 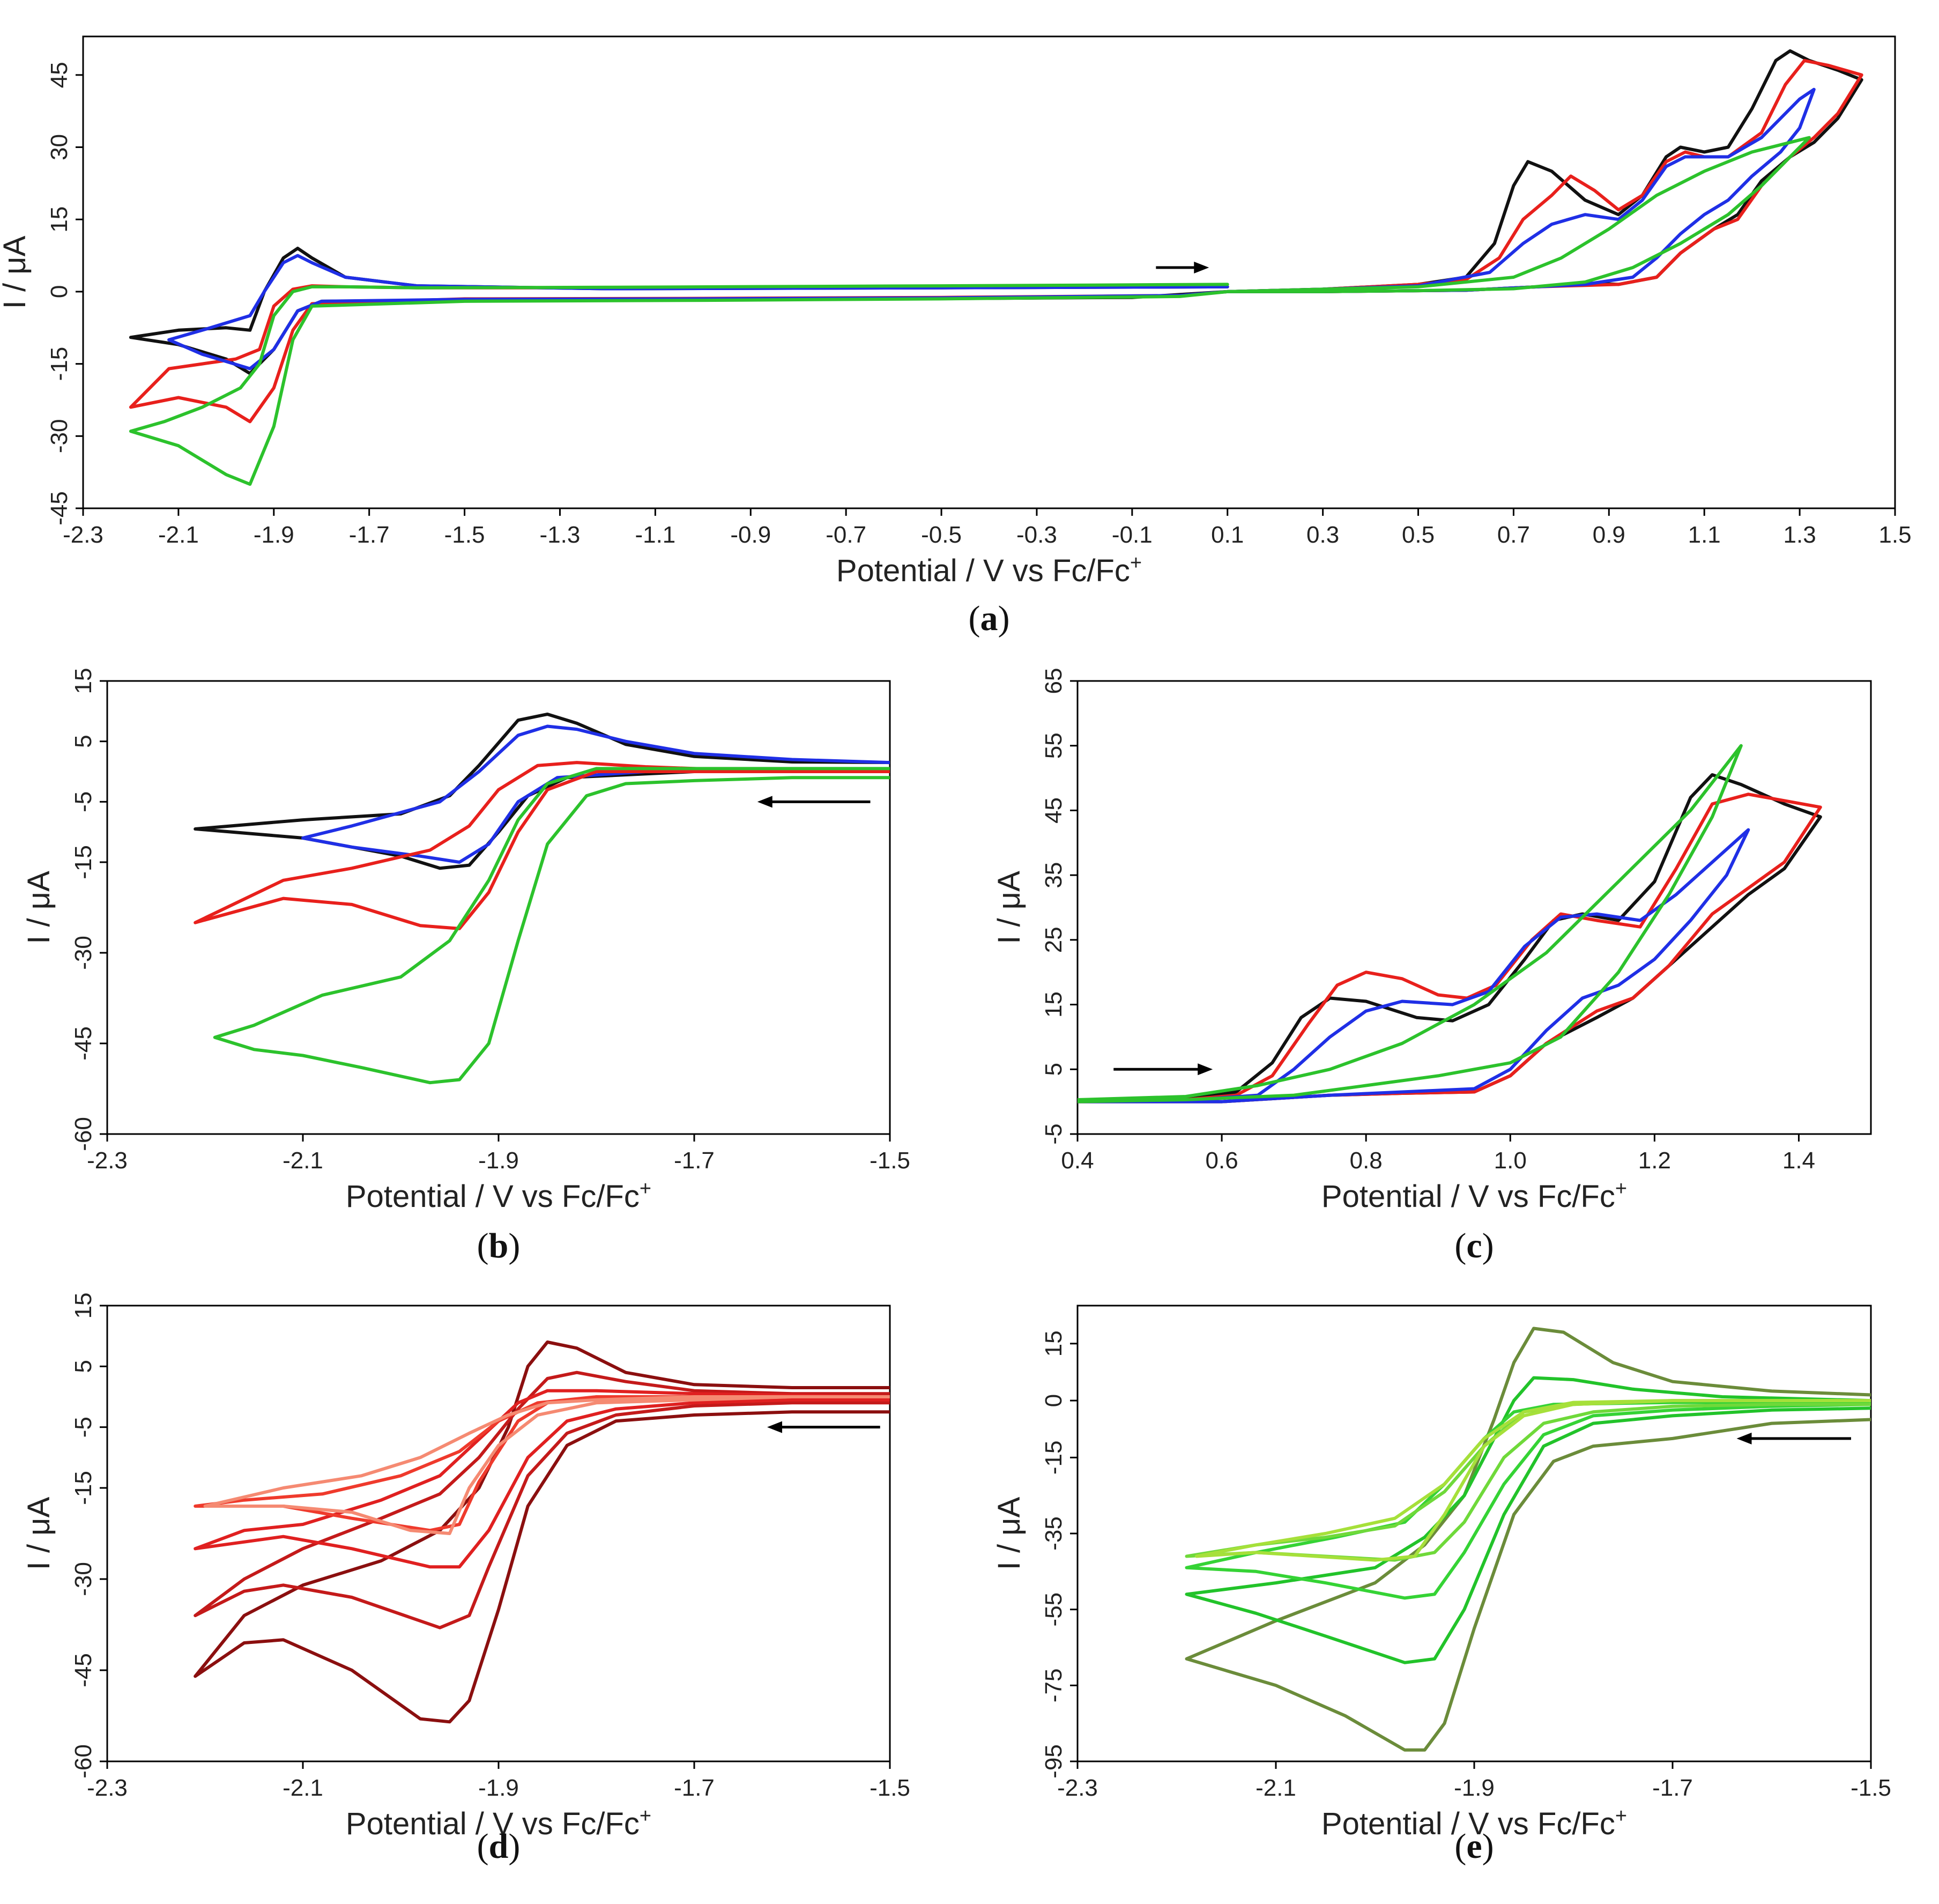 I want to click on y-tick-label: 55, so click(x=1054, y=745).